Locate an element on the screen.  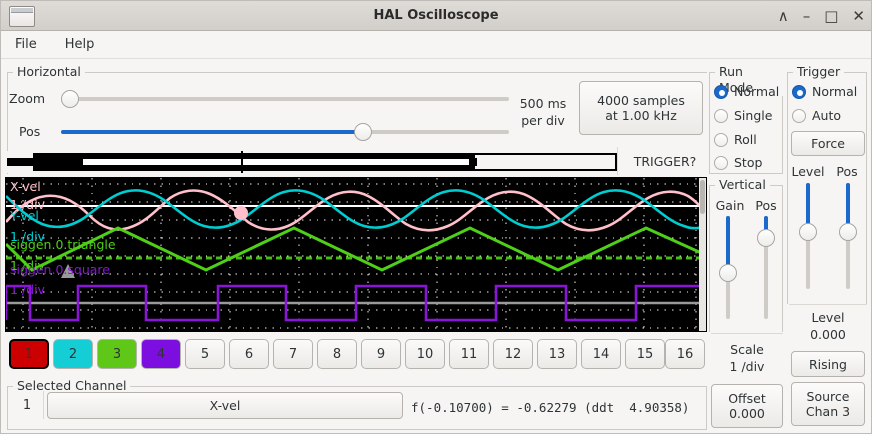
selected-channel-title: Selected Channel is located at coordinates (72, 386).